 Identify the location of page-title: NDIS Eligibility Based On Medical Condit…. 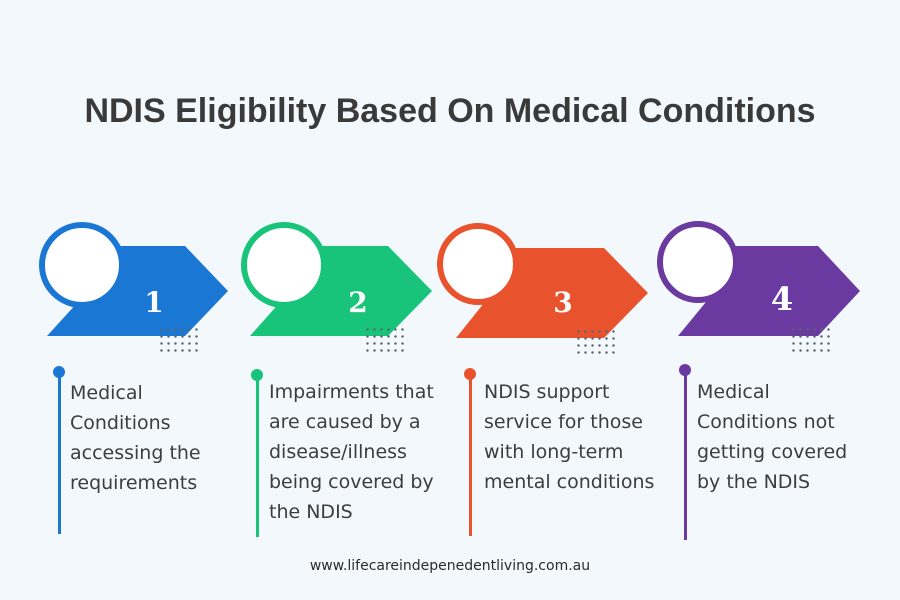
(450, 111).